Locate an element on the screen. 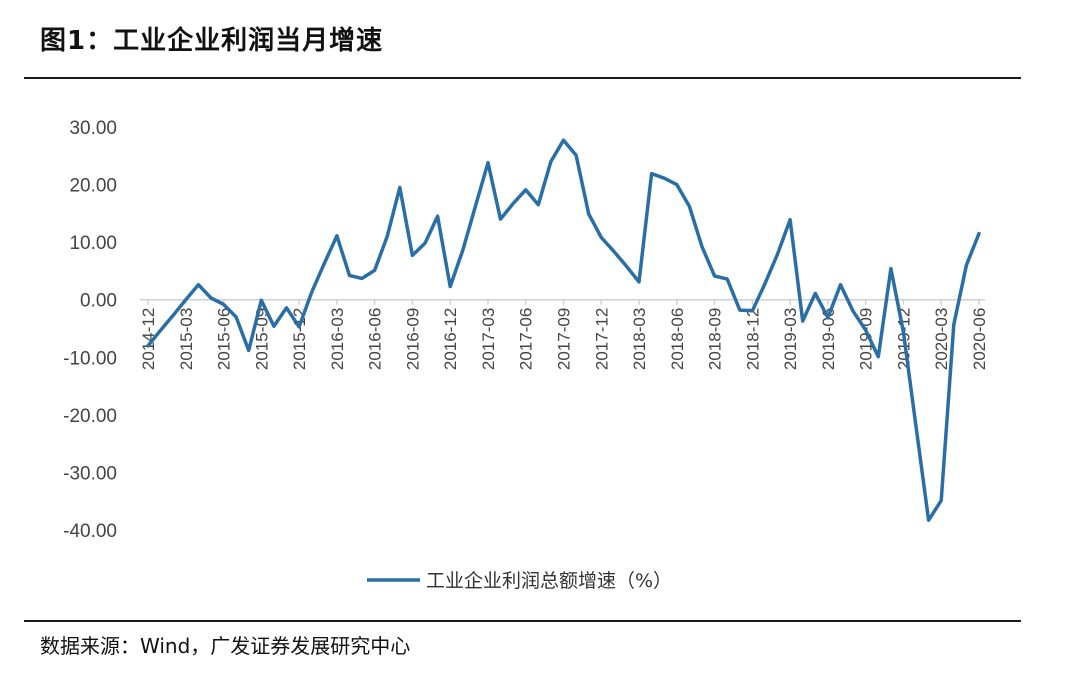 This screenshot has width=1080, height=675. x-tick-label: 2020-03 is located at coordinates (941, 339).